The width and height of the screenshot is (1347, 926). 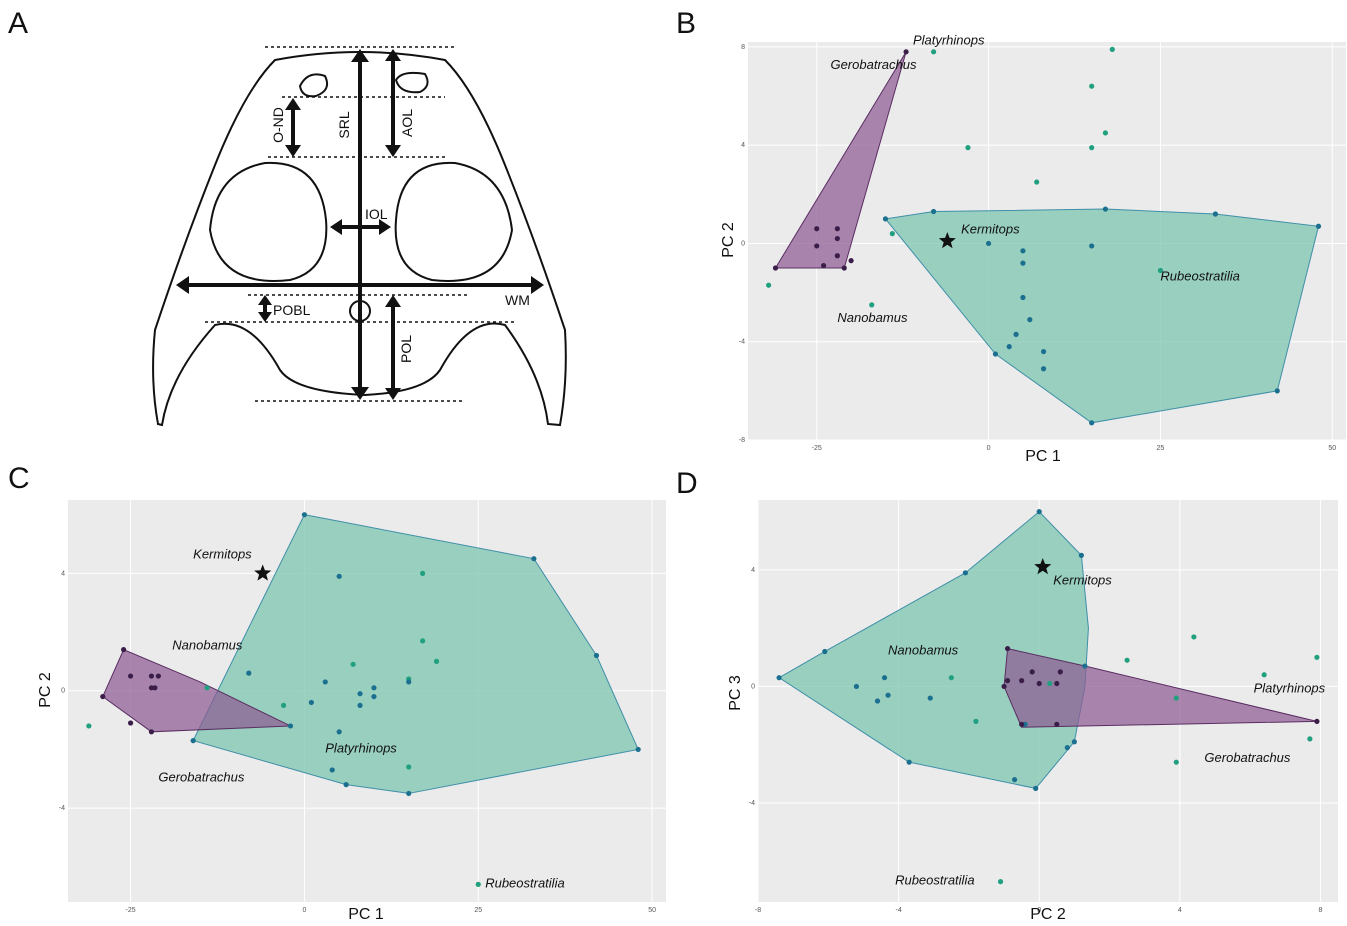 What do you see at coordinates (406, 349) in the screenshot?
I see `label-pol: POL` at bounding box center [406, 349].